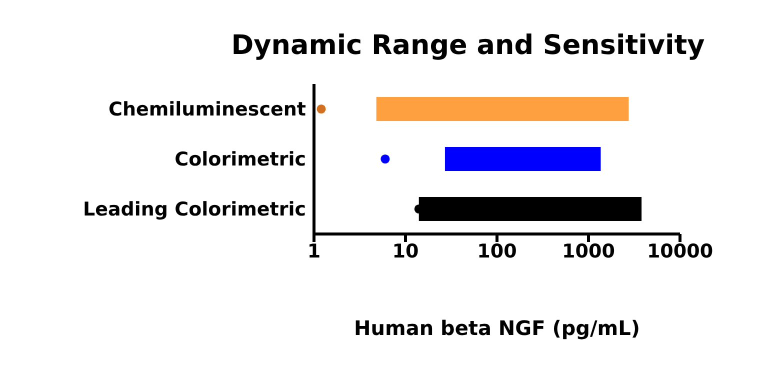 The width and height of the screenshot is (768, 375). Describe the element at coordinates (468, 45) in the screenshot. I see `chart-title: Dynamic Range and Sensitivity` at that location.